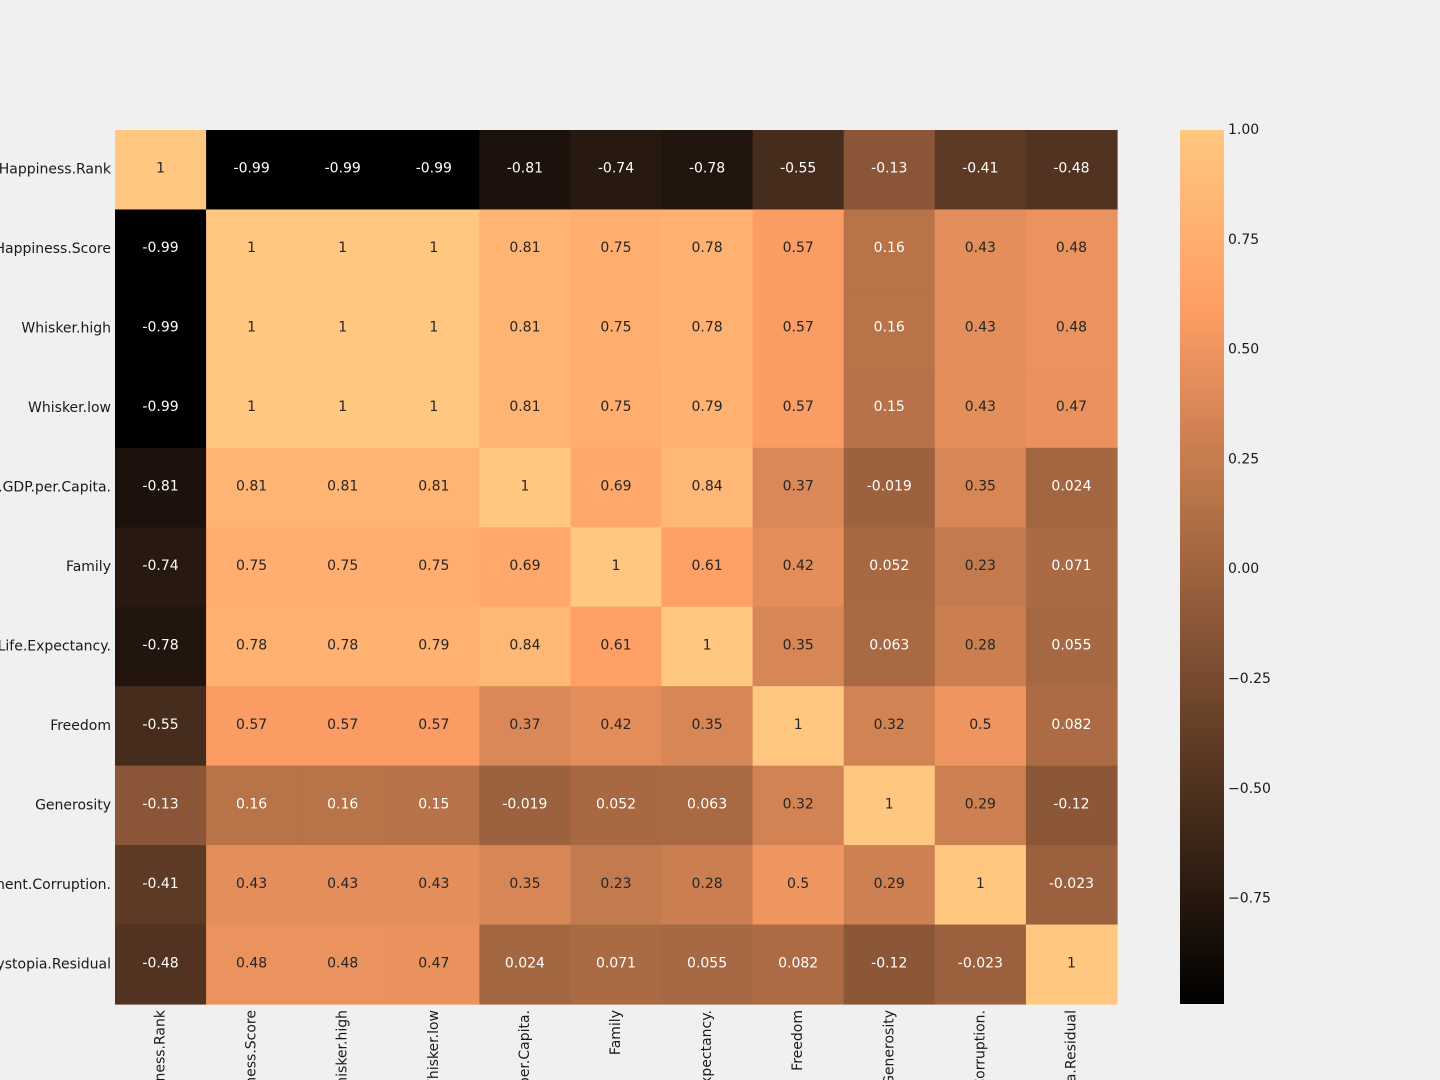 This screenshot has width=1440, height=1080. Describe the element at coordinates (615, 725) in the screenshot. I see `cell-annotation: 0.42` at that location.